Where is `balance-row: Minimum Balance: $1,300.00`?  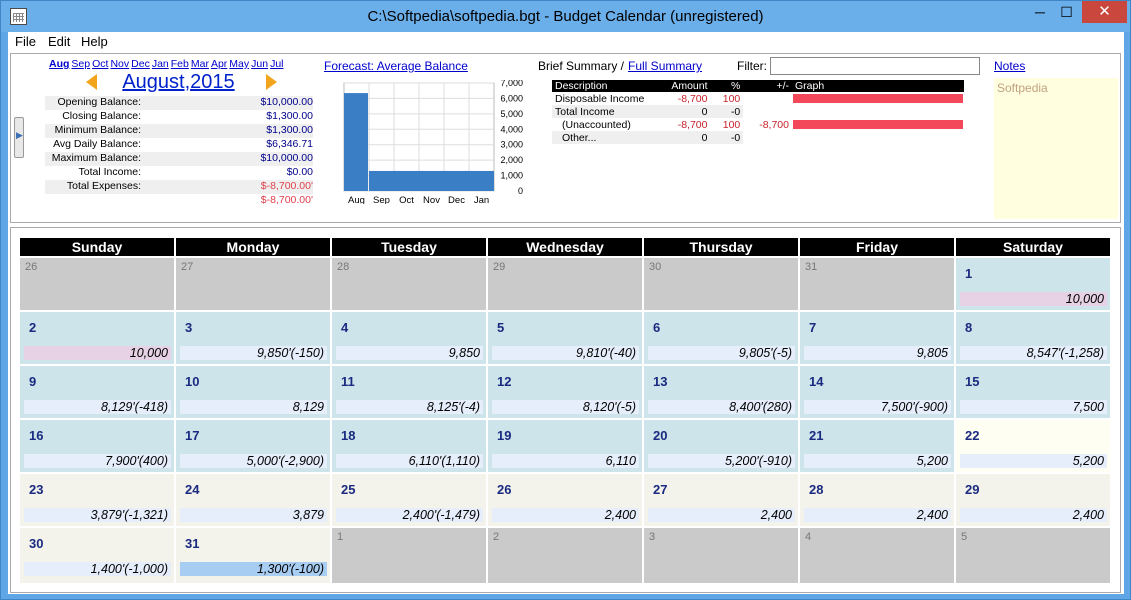
balance-row: Minimum Balance: $1,300.00 is located at coordinates (179, 131).